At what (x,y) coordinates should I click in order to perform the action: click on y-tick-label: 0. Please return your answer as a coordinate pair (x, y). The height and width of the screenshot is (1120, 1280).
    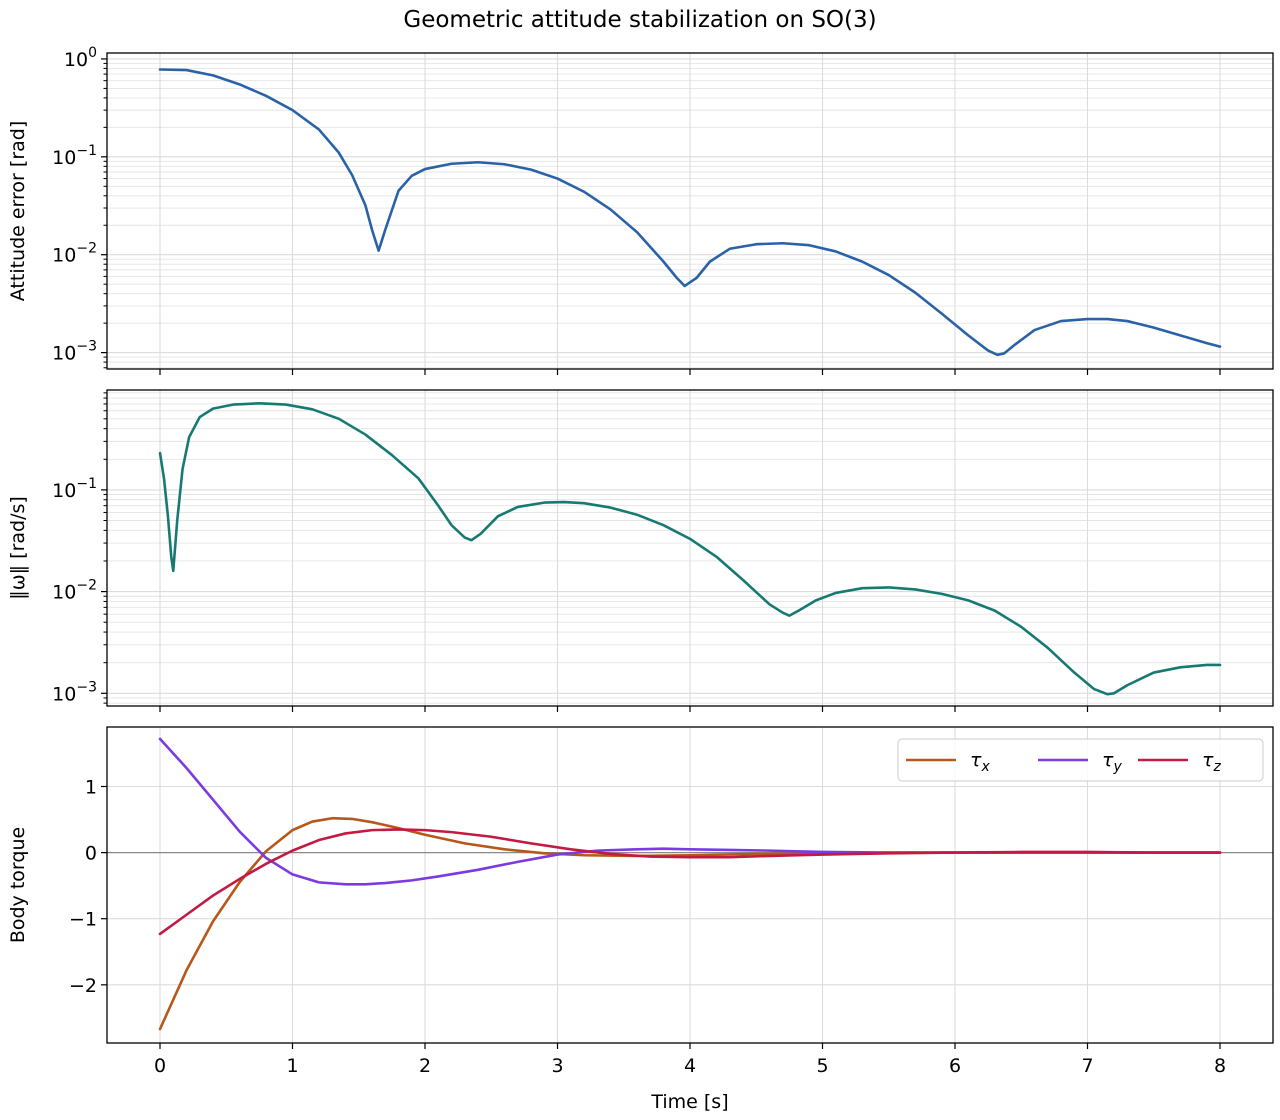
    Looking at the image, I should click on (91, 854).